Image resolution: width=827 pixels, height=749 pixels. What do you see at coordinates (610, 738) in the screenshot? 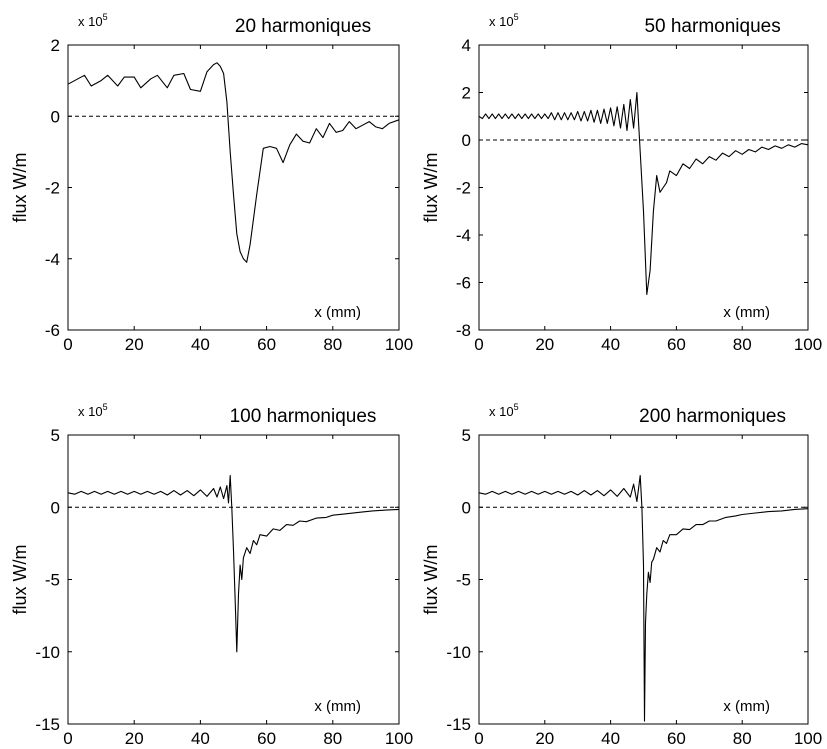
I see `panel-4-x-tick-label: 40` at bounding box center [610, 738].